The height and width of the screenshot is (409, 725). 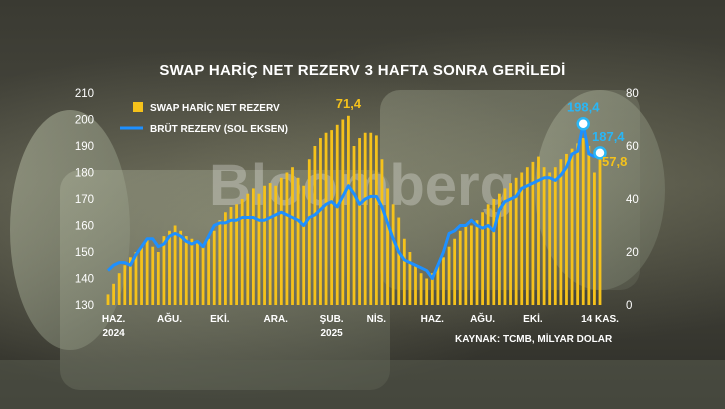 What do you see at coordinates (600, 319) in the screenshot?
I see `x-axis-tick-label: 14 KAS.` at bounding box center [600, 319].